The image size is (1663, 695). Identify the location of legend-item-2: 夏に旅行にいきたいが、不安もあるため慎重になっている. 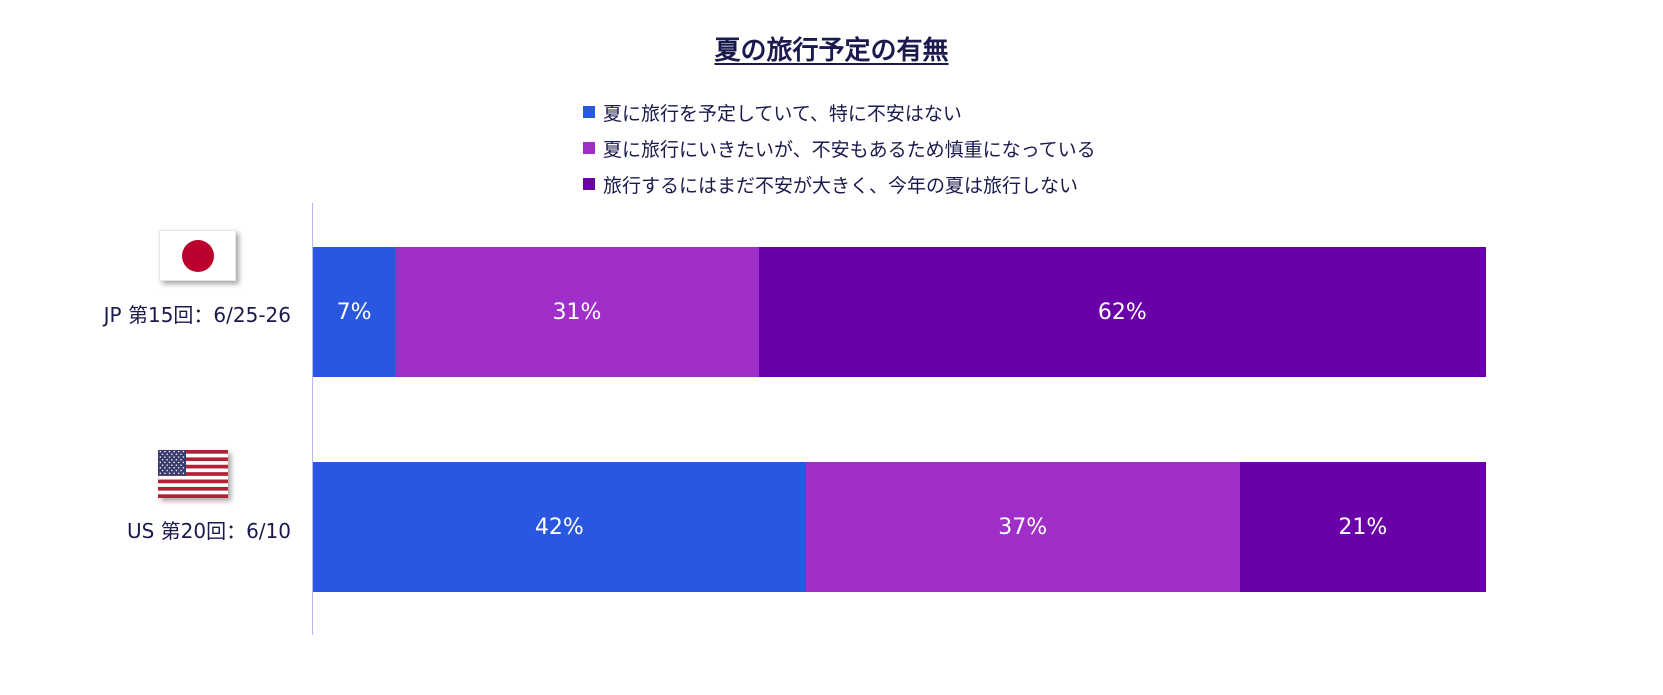
(839, 148).